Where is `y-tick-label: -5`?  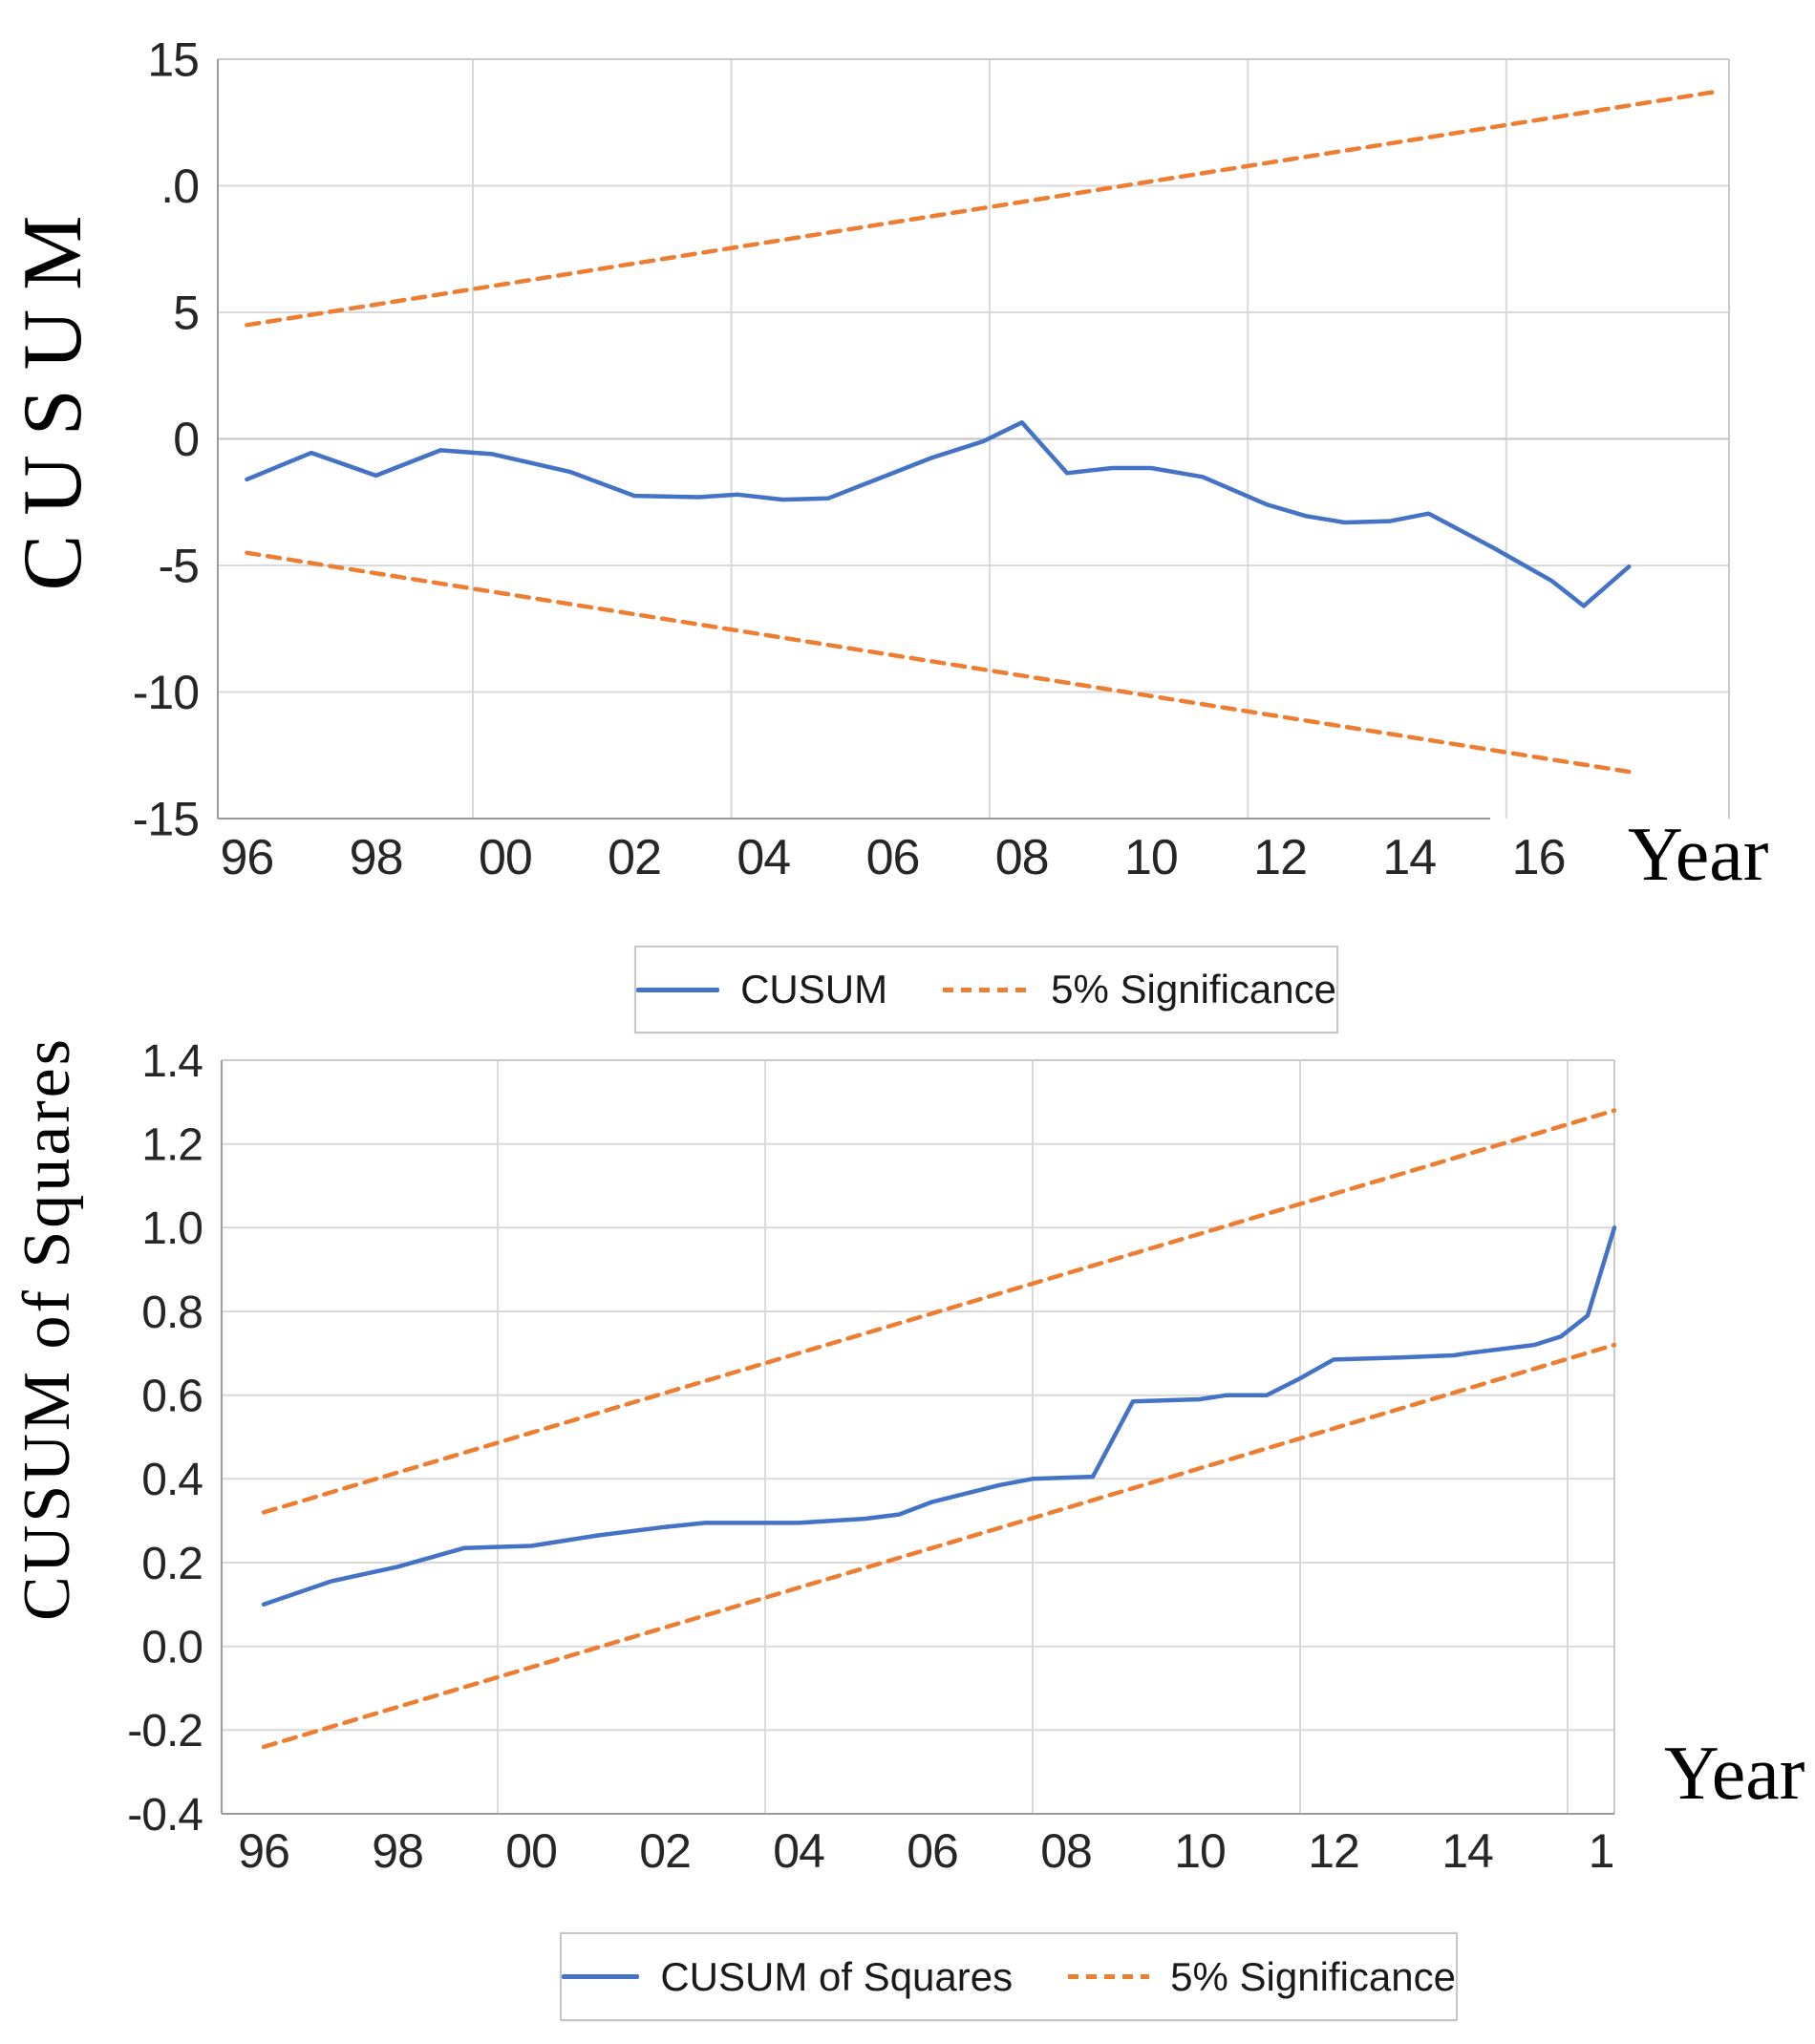 y-tick-label: -5 is located at coordinates (179, 566).